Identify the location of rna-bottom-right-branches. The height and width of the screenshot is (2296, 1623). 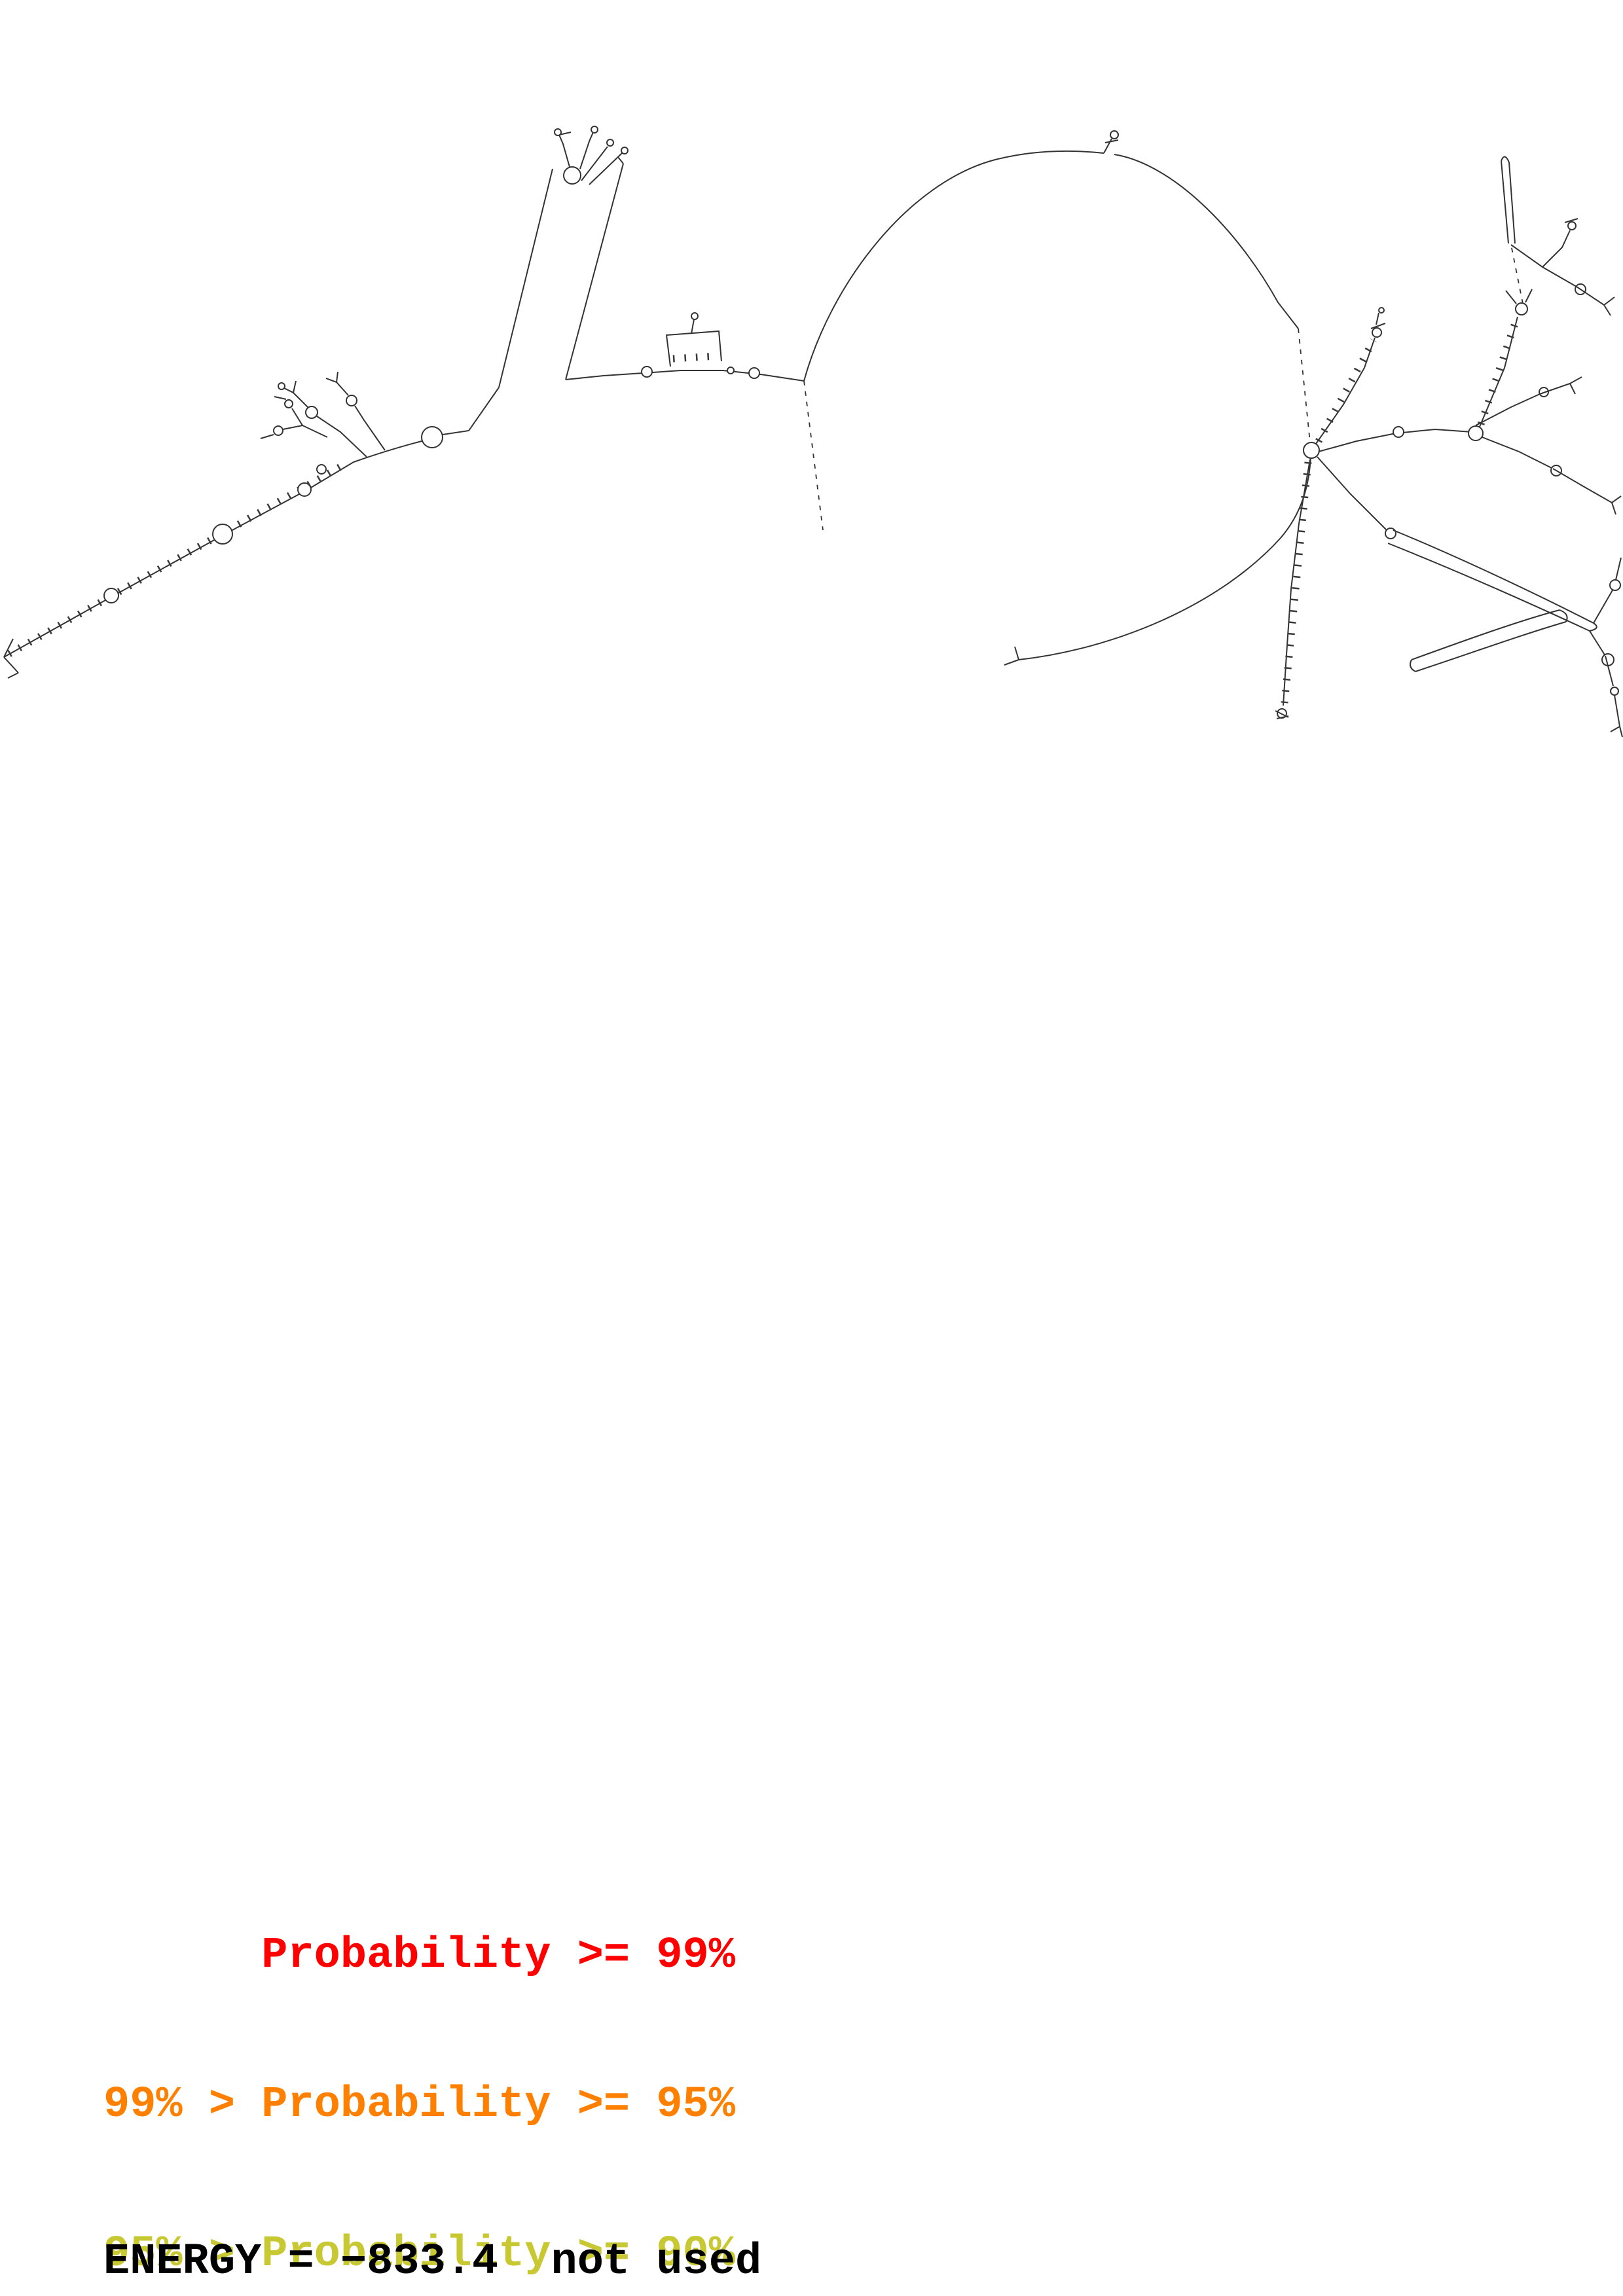
(1449, 597).